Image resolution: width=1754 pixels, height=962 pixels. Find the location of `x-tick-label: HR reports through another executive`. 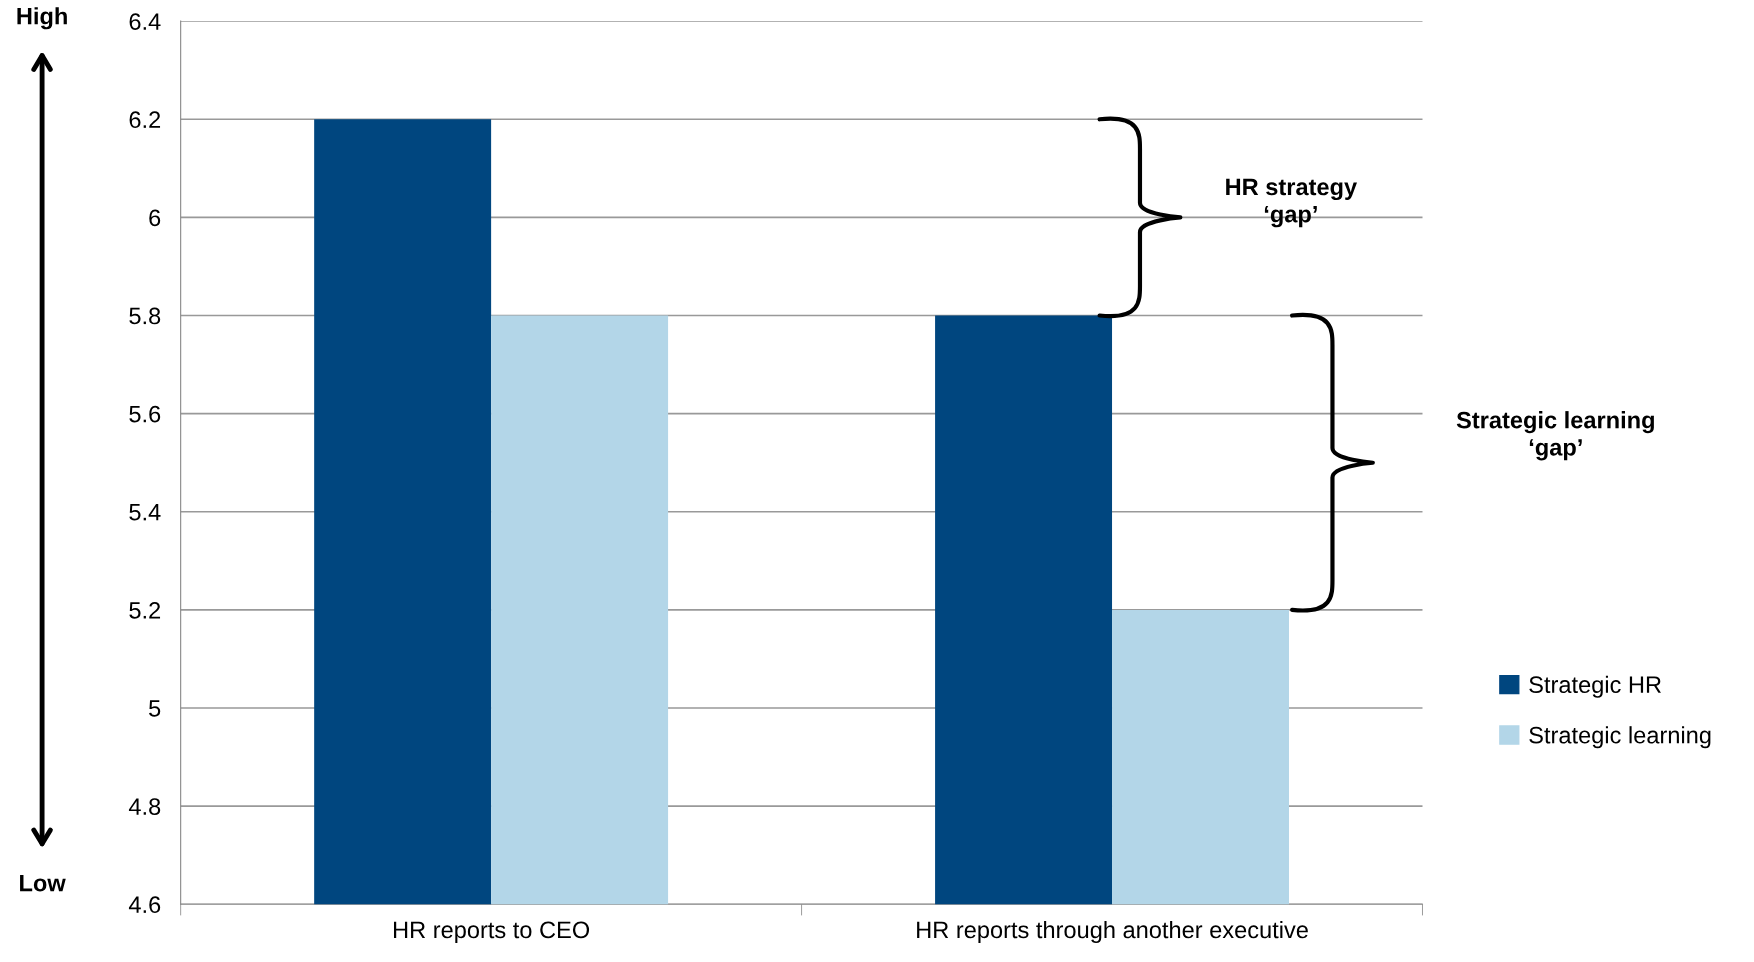

x-tick-label: HR reports through another executive is located at coordinates (1112, 931).